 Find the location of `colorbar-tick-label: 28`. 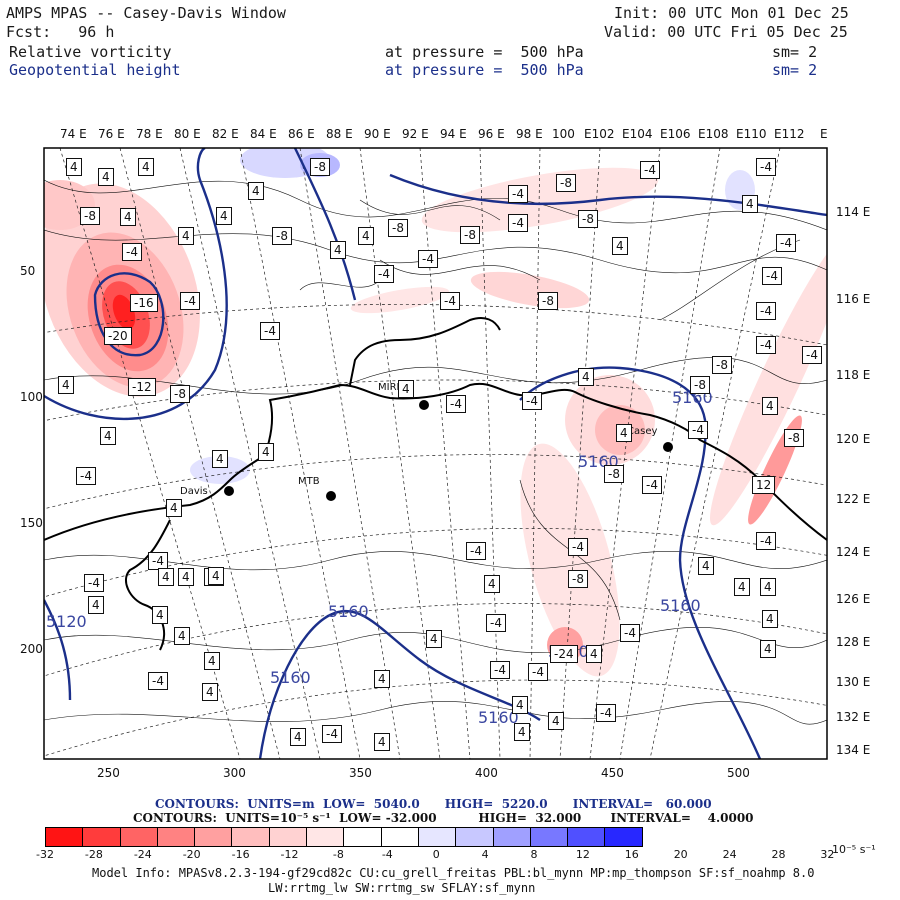

colorbar-tick-label: 28 is located at coordinates (778, 854).